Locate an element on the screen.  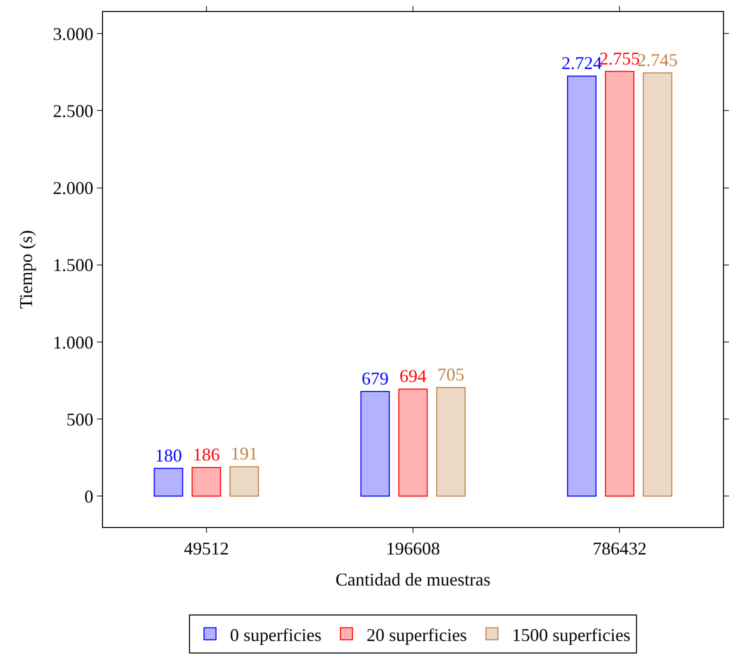
data-label: 705 is located at coordinates (450, 374).